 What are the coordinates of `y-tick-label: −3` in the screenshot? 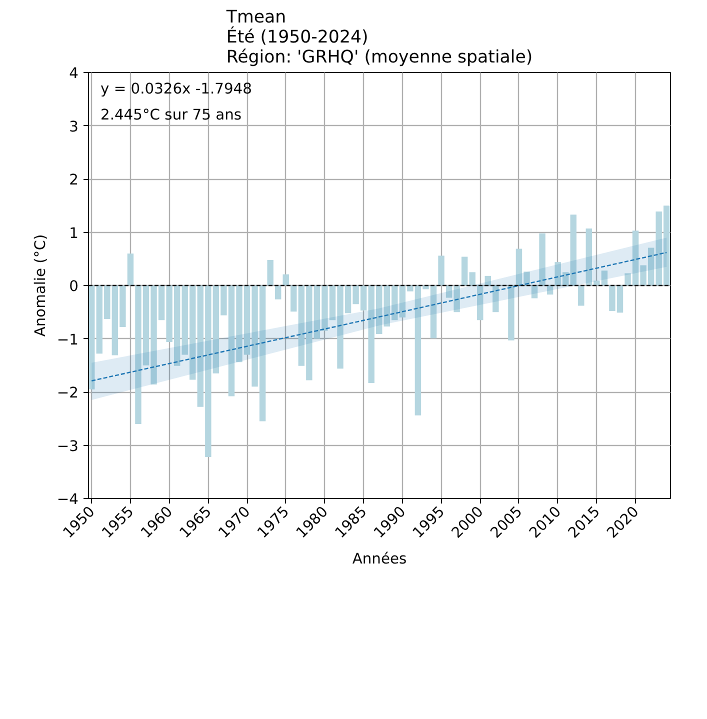 It's located at (67, 446).